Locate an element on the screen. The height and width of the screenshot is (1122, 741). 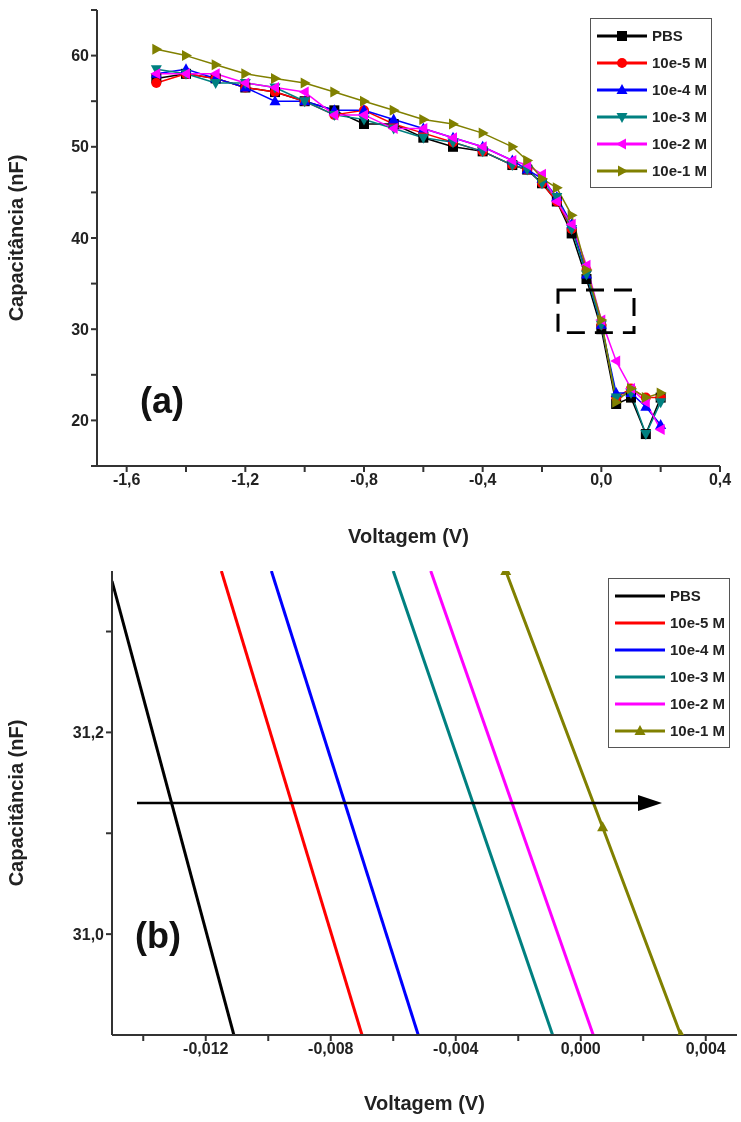
x-tick-label: -1,6 is located at coordinates (126, 480).